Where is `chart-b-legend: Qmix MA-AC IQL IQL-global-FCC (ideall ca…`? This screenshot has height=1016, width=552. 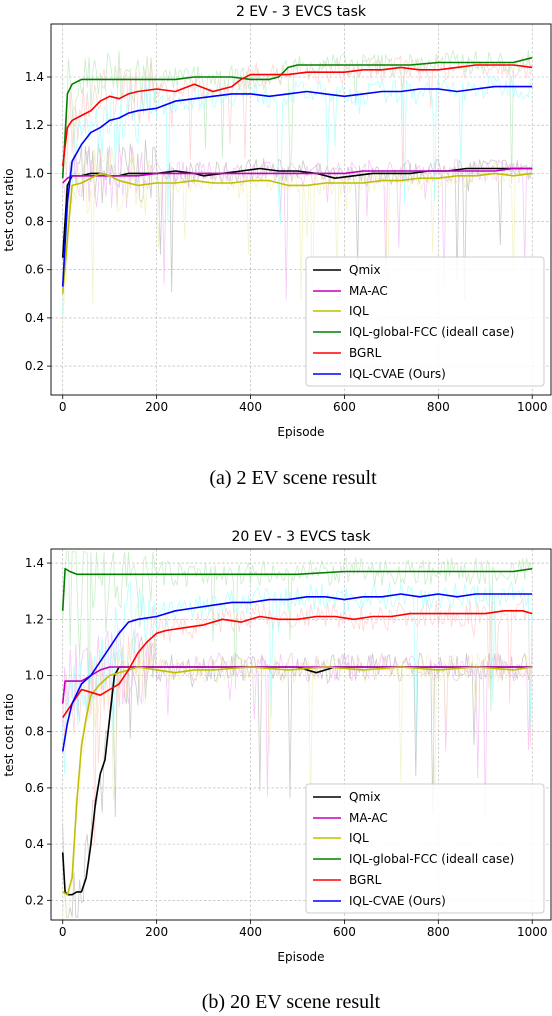 chart-b-legend: Qmix MA-AC IQL IQL-global-FCC (ideall ca… is located at coordinates (425, 848).